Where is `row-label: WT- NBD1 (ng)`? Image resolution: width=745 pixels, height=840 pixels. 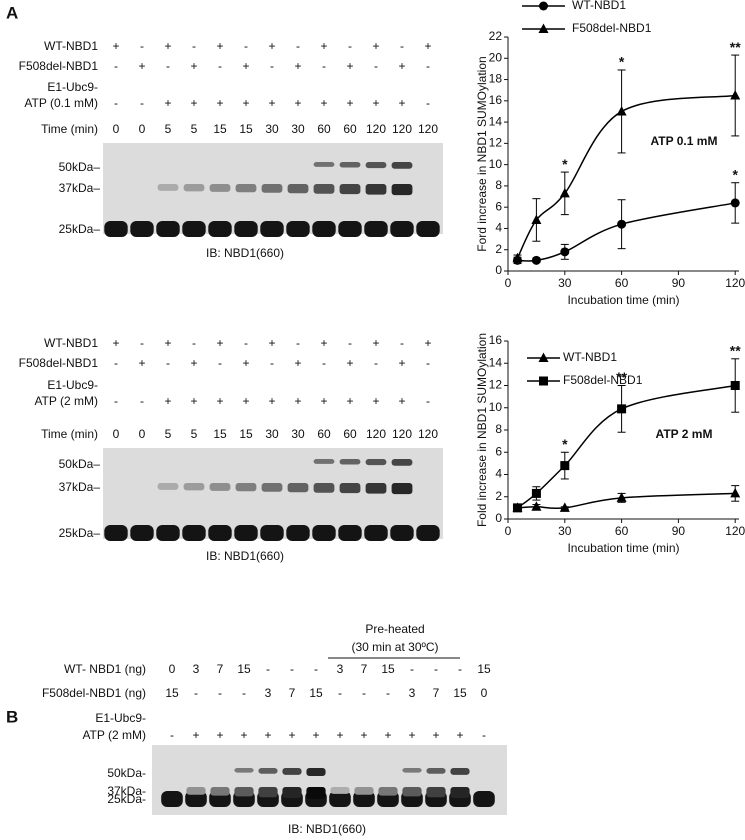 row-label: WT- NBD1 (ng) is located at coordinates (105, 669).